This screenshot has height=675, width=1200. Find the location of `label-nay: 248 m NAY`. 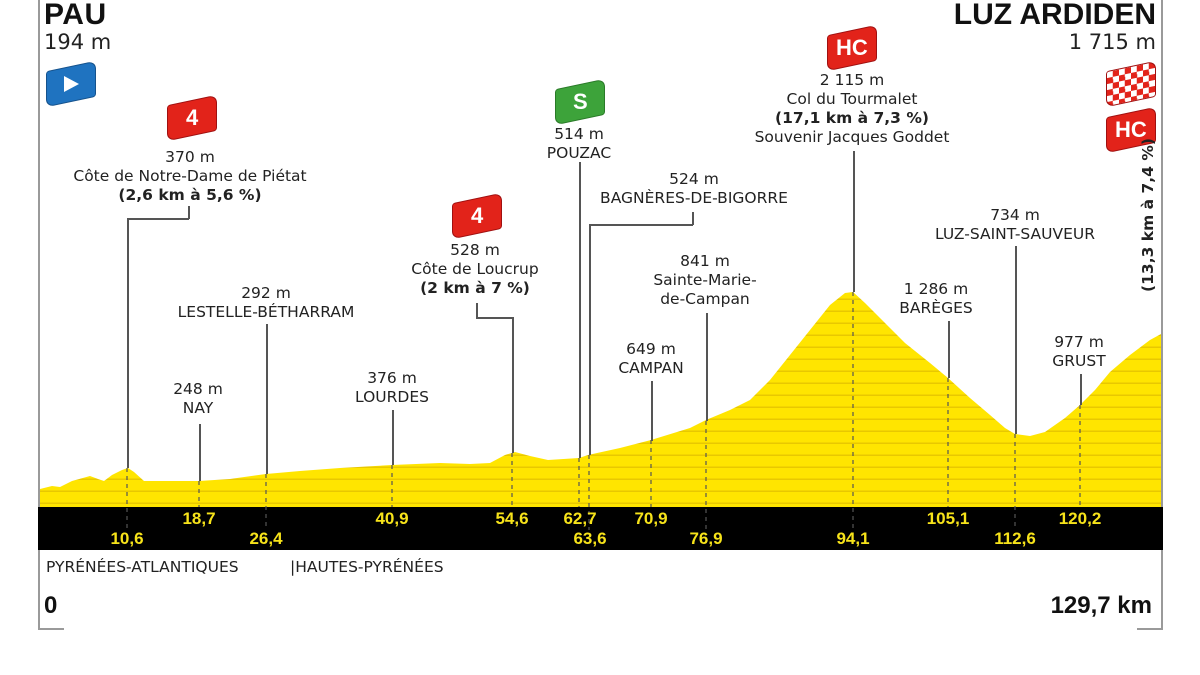

label-nay: 248 m NAY is located at coordinates (198, 398).